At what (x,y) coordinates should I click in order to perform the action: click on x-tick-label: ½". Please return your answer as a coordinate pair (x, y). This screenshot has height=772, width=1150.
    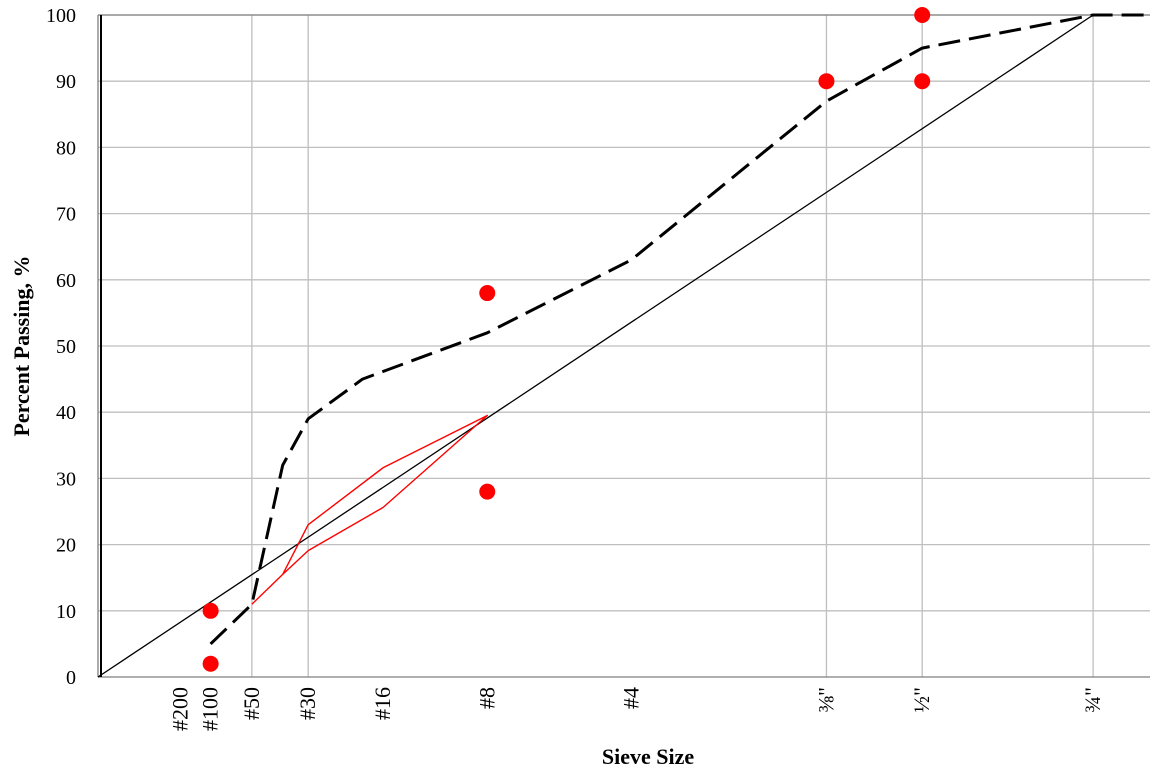
    Looking at the image, I should click on (921, 699).